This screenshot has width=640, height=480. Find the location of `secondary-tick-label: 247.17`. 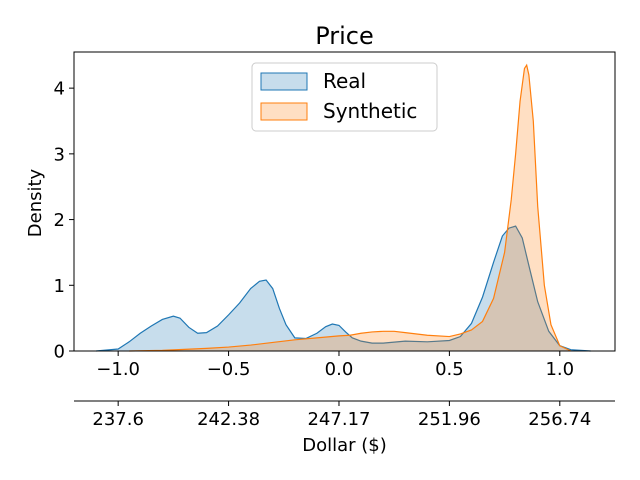

secondary-tick-label: 247.17 is located at coordinates (338, 419).